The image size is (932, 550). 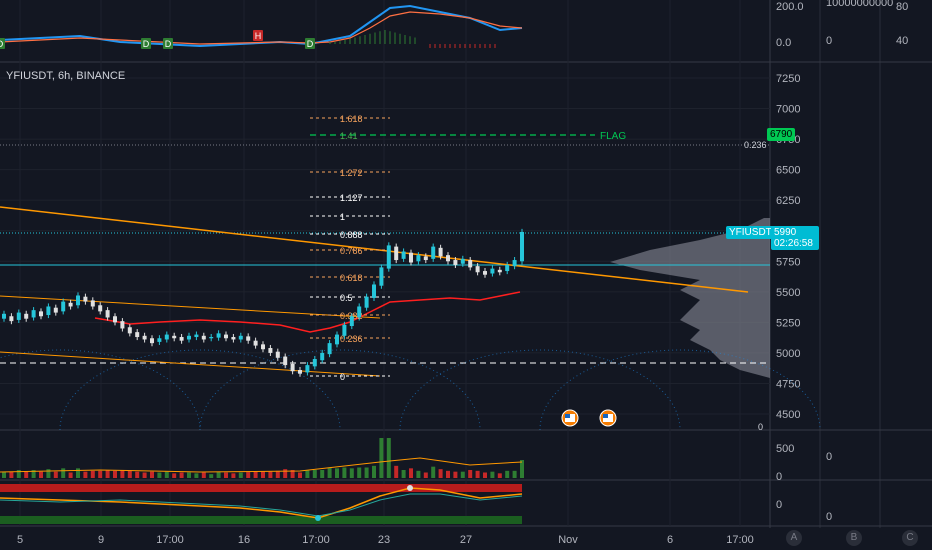 What do you see at coordinates (781, 134) in the screenshot?
I see `flag-price-tag: 6790` at bounding box center [781, 134].